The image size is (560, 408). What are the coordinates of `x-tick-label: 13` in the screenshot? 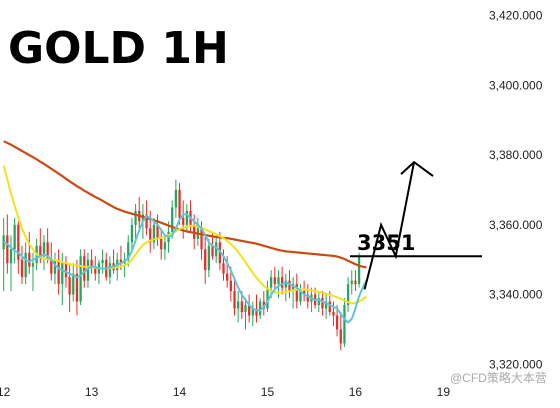 It's located at (92, 392).